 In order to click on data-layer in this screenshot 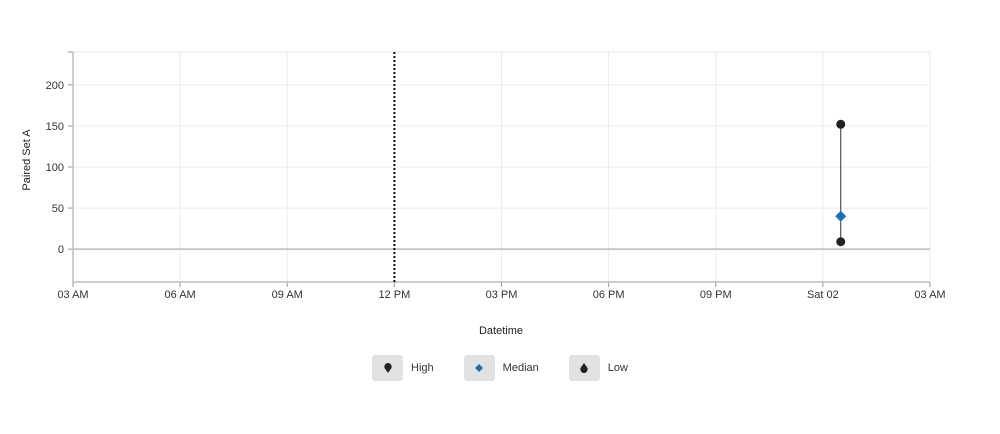, I will do `click(841, 183)`.